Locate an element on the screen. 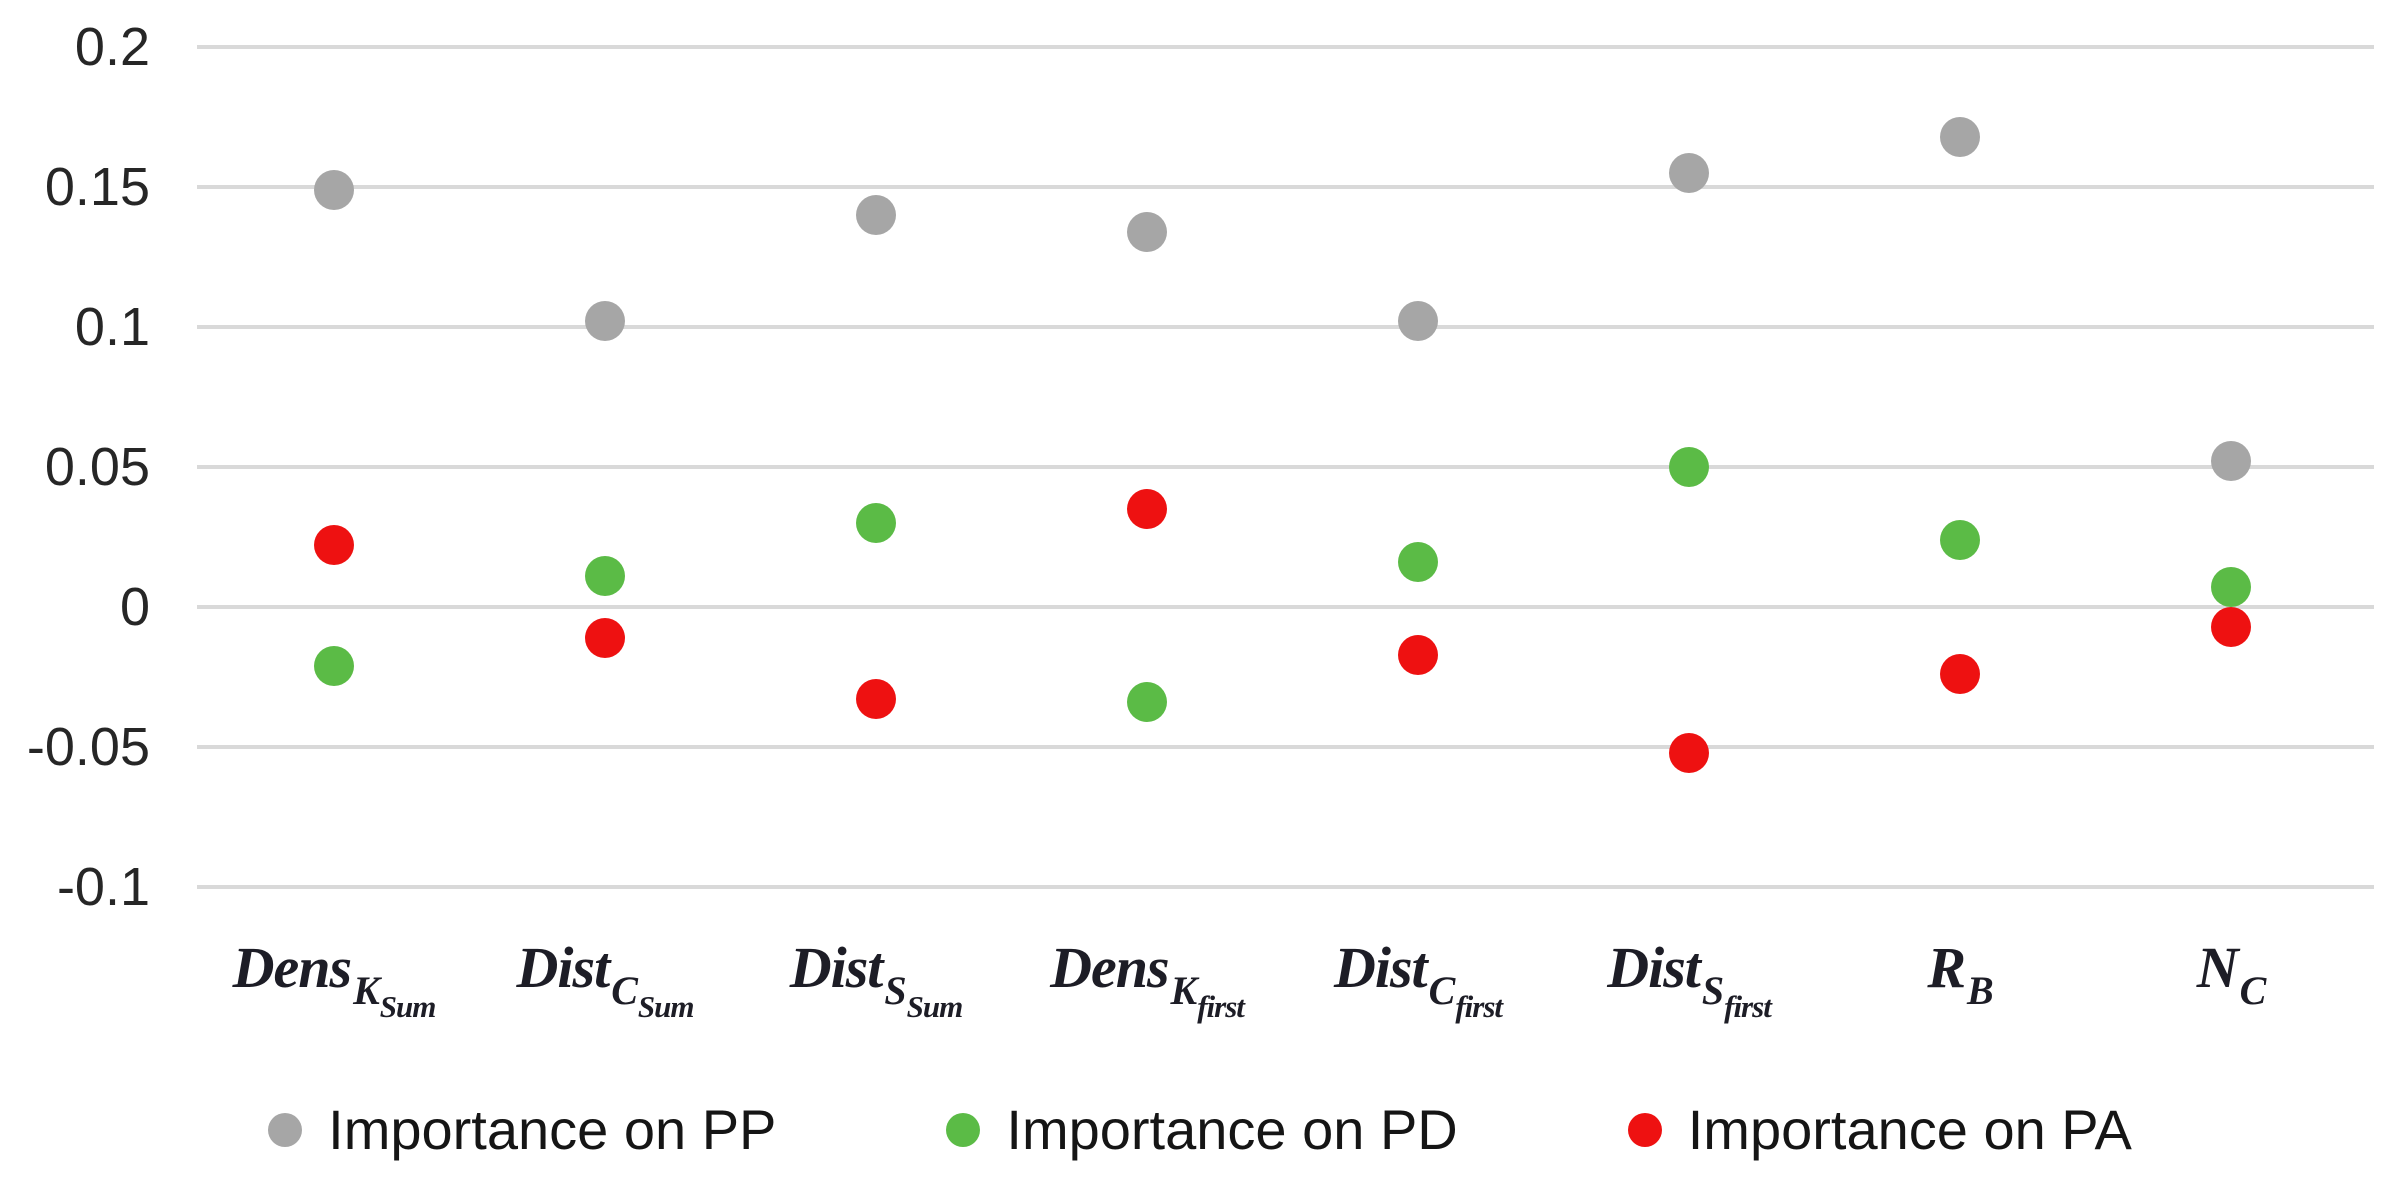  y-axis-tick--0.05: -0.05 is located at coordinates (88, 747).